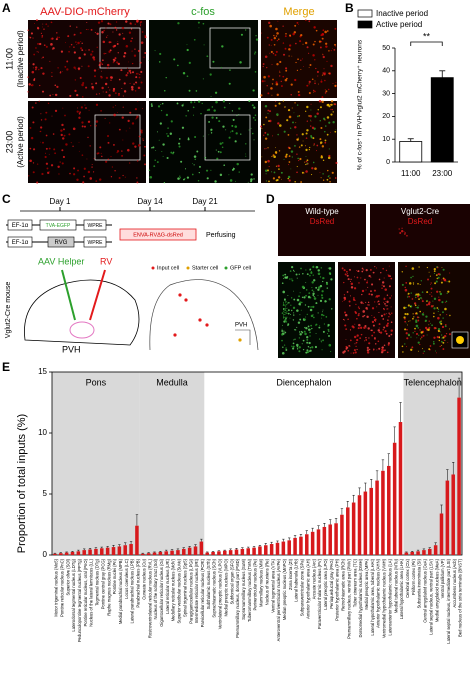  I want to click on cell-dot, so click(240, 340).